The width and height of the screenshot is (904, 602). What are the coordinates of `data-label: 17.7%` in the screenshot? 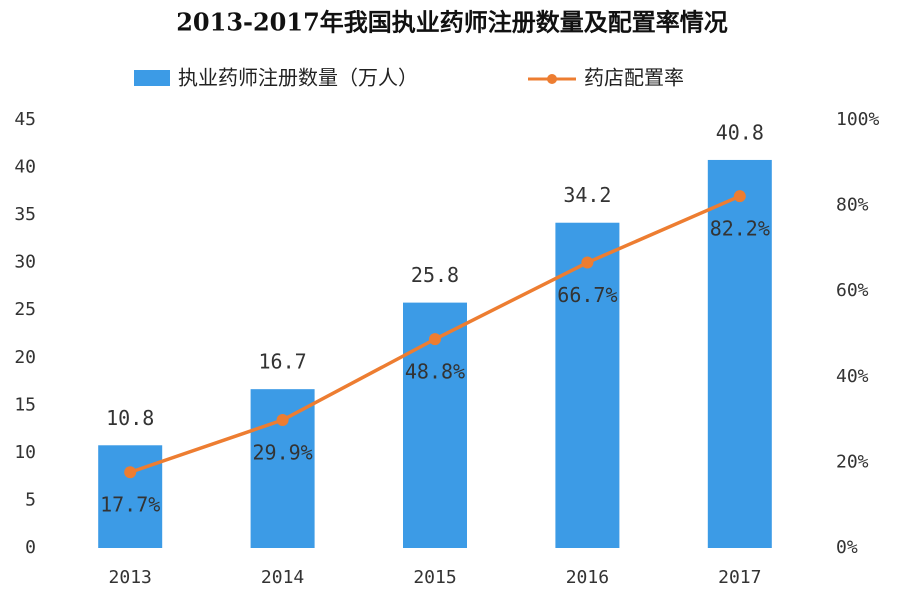 It's located at (130, 505).